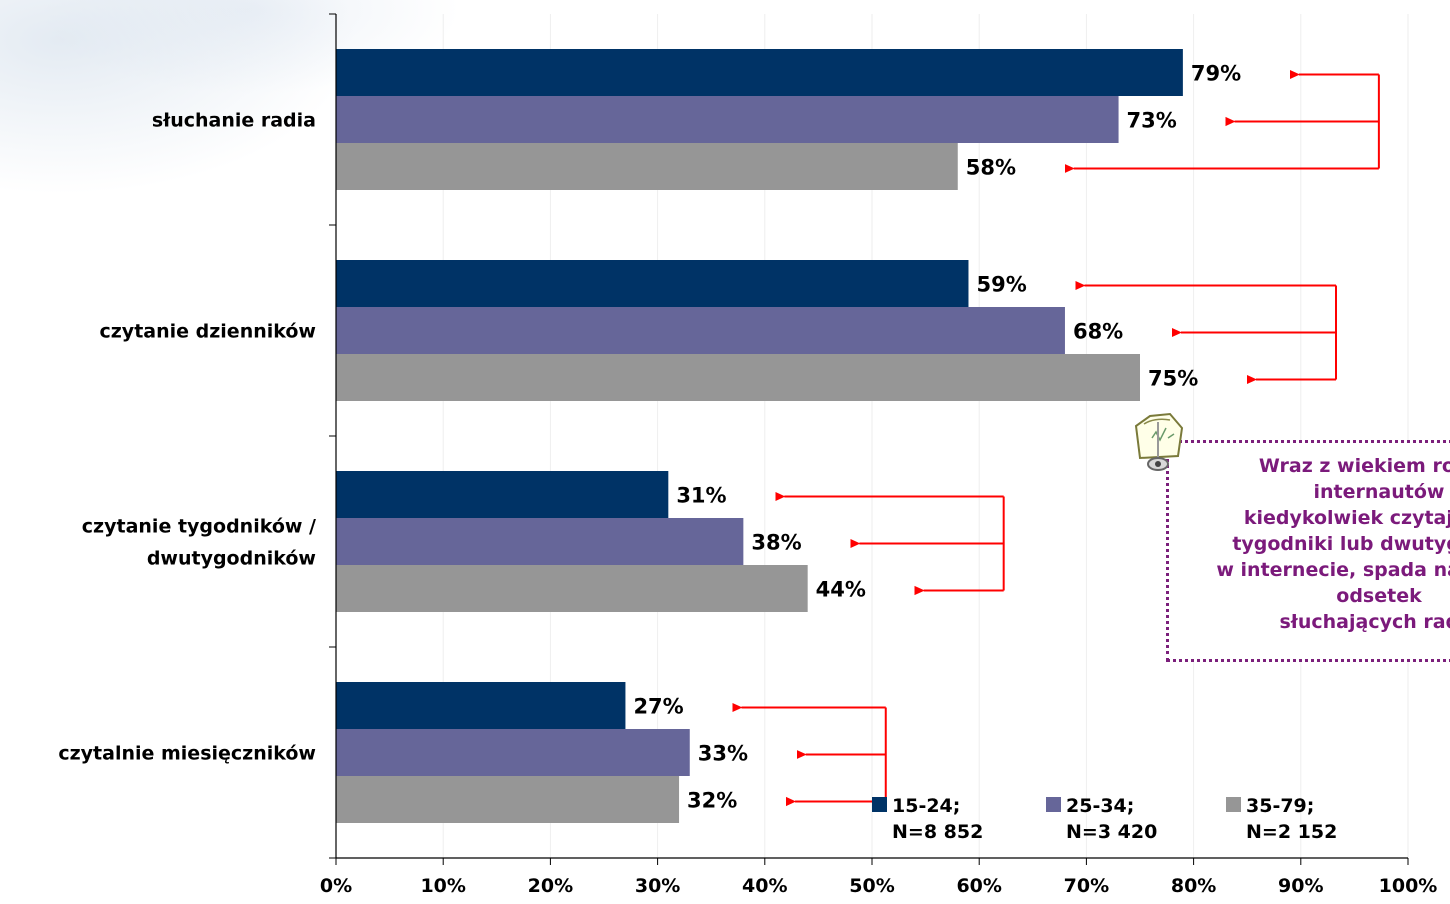  I want to click on x-tick-label: 50%, so click(871, 886).